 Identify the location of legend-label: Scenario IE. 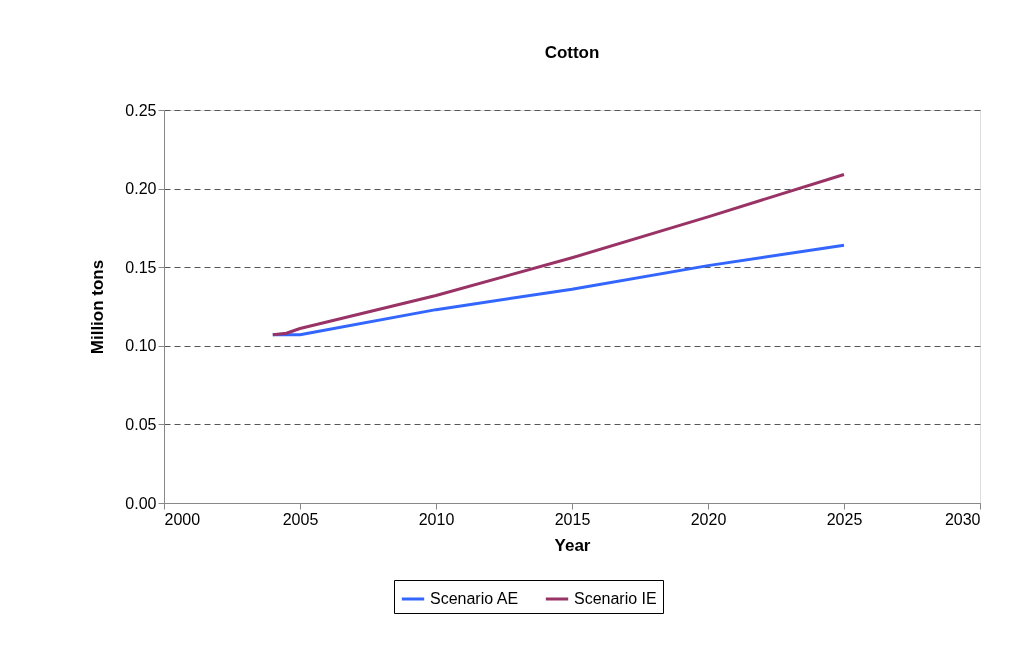
(615, 598).